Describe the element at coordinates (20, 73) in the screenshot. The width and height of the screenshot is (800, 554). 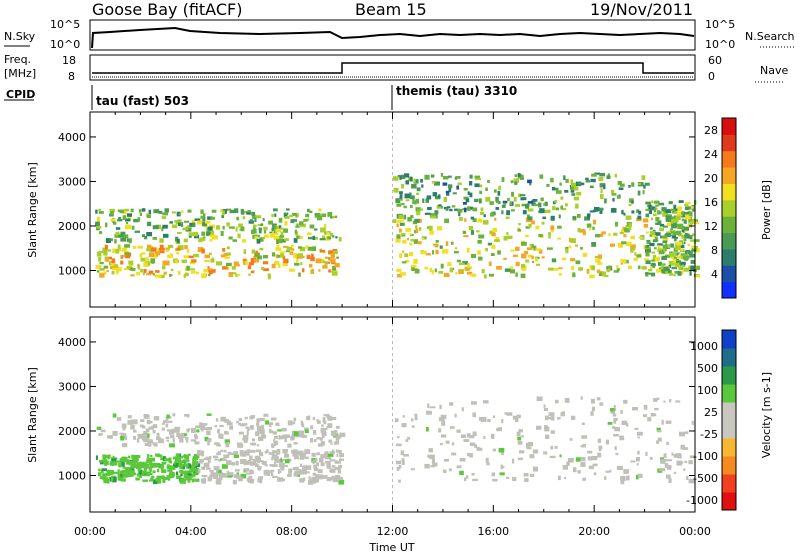
I see `freq-unit-label: [MHz]` at that location.